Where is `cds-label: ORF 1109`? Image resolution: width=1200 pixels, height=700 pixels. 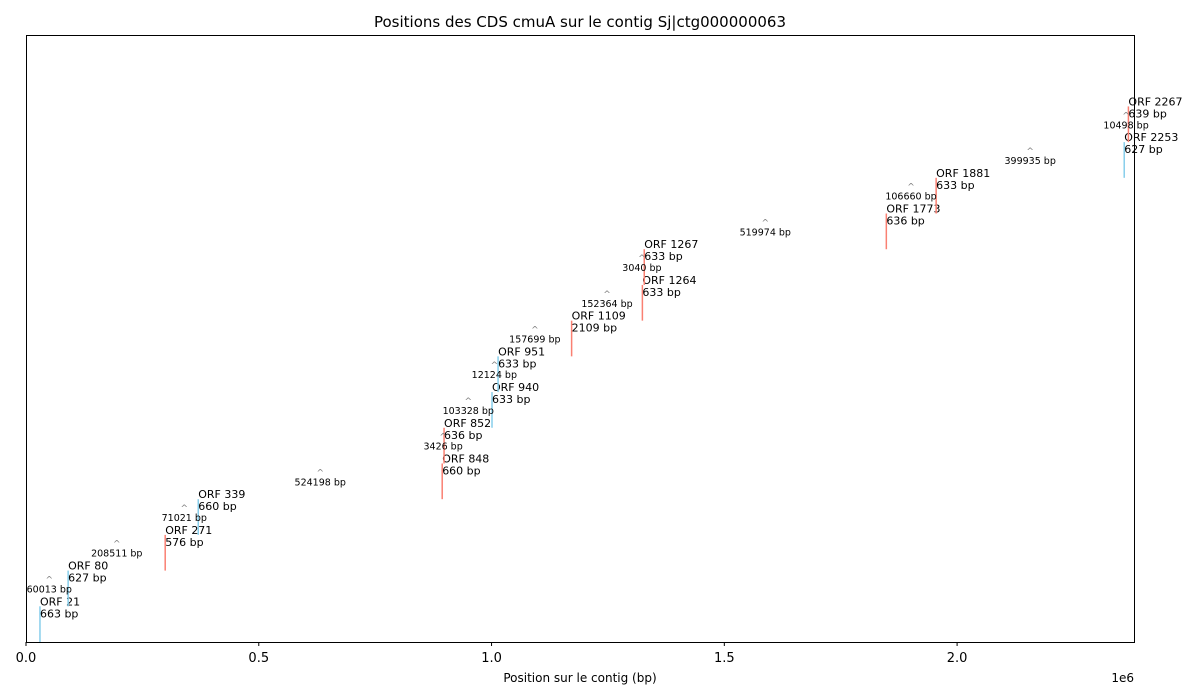
cds-label: ORF 1109 is located at coordinates (599, 316).